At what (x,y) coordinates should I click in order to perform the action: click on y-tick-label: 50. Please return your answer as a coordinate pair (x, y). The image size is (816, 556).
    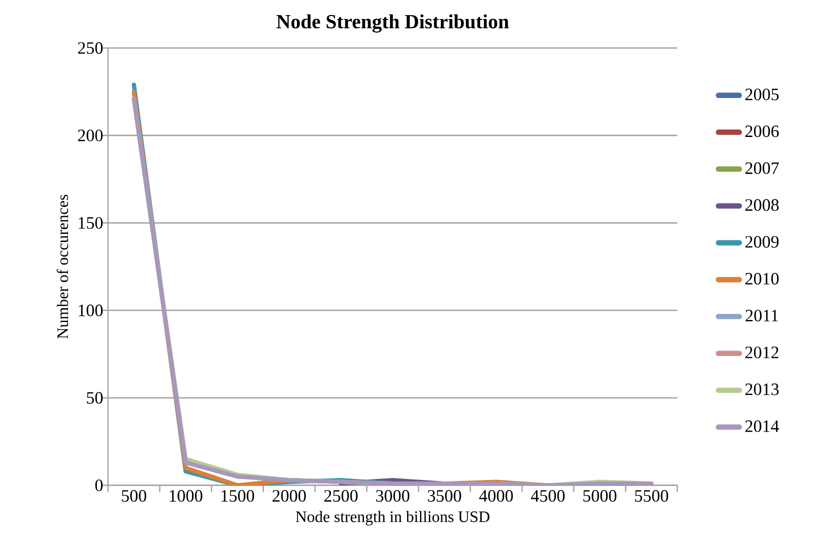
    Looking at the image, I should click on (94, 398).